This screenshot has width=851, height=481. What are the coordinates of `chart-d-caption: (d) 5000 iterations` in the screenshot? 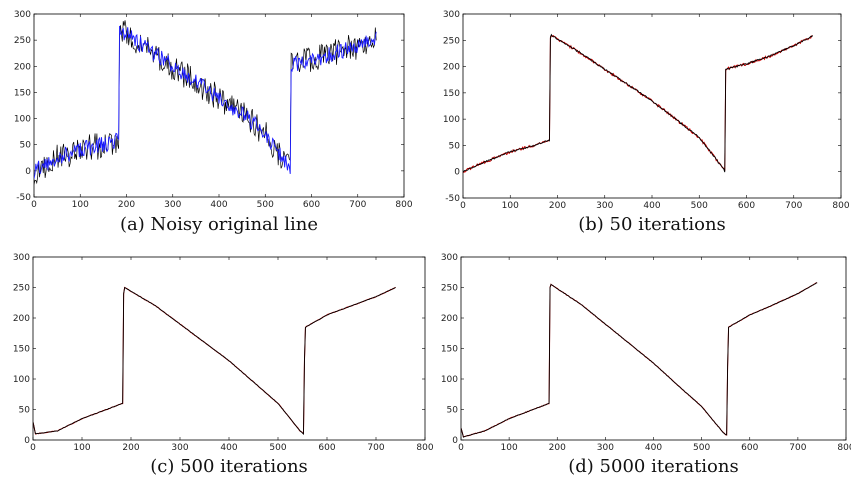 It's located at (653, 466).